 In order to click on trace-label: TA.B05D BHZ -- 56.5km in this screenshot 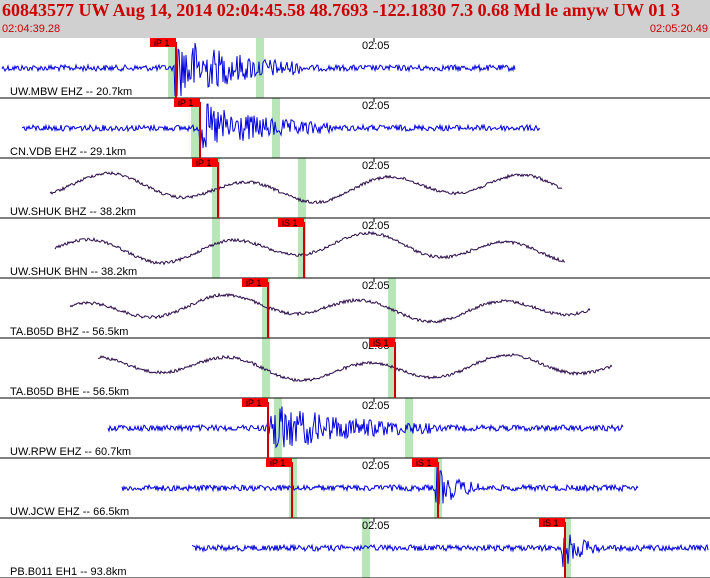, I will do `click(69, 332)`.